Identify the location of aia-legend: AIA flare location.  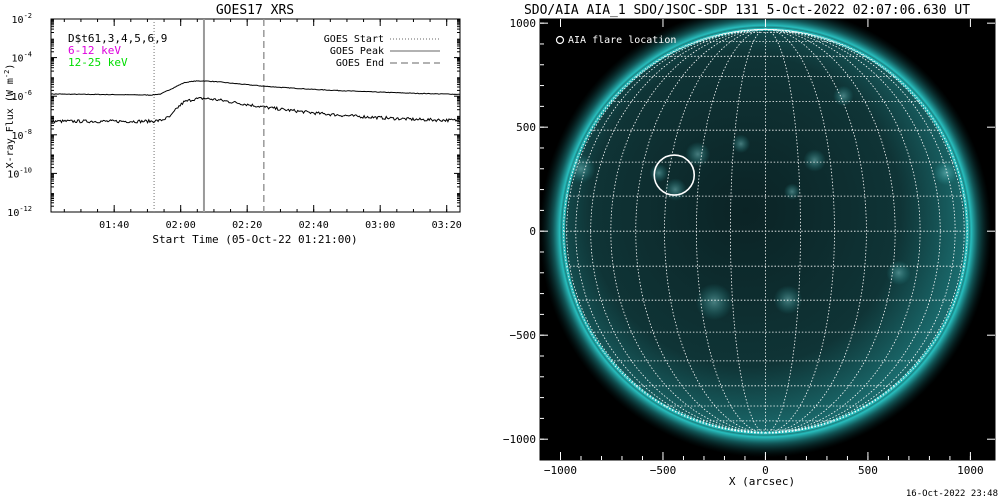
(615, 40).